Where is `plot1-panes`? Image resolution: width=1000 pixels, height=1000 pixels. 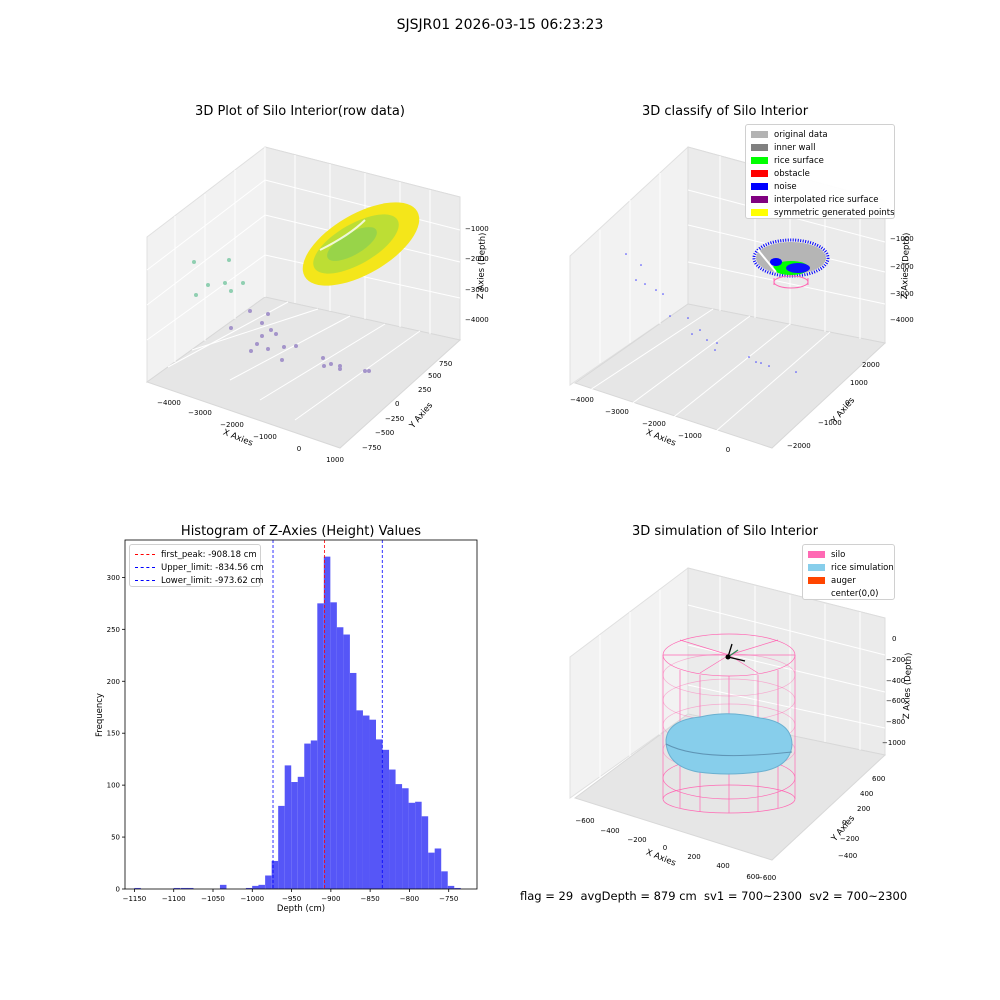 plot1-panes is located at coordinates (303, 297).